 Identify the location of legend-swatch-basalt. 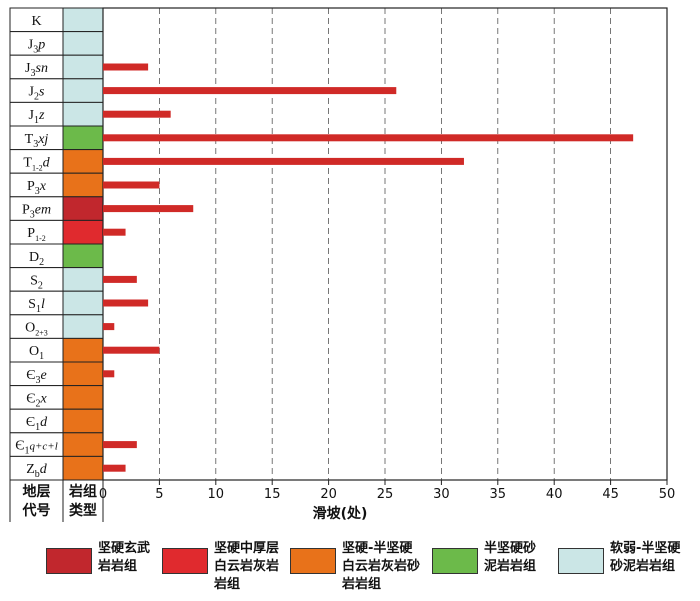
(69, 561).